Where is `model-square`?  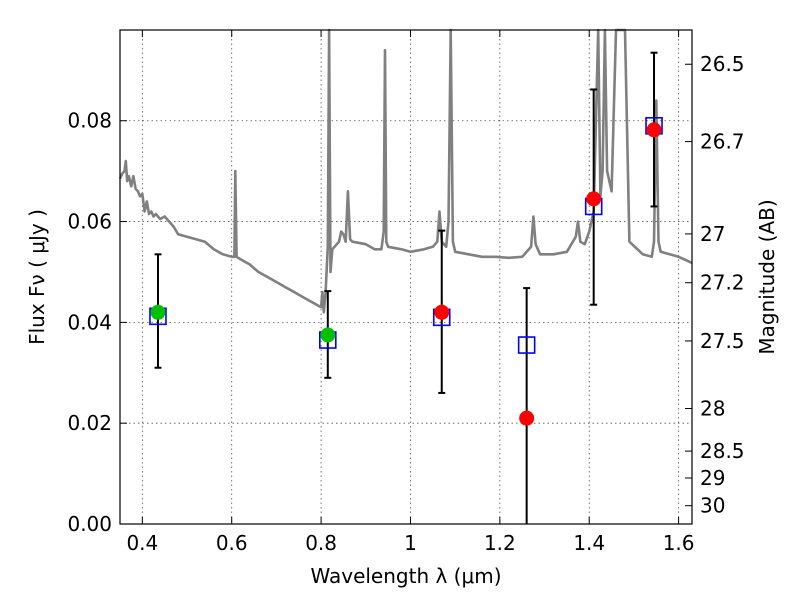 model-square is located at coordinates (526, 345).